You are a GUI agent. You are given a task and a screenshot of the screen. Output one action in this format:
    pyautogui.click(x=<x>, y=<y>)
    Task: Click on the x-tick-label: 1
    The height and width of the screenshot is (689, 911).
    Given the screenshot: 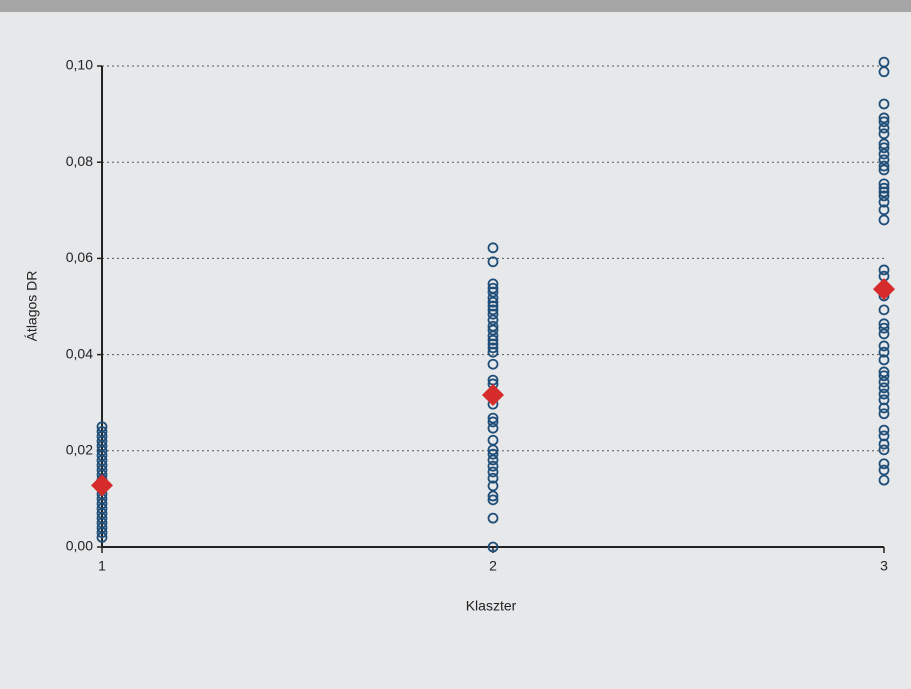 What is the action you would take?
    pyautogui.click(x=102, y=566)
    